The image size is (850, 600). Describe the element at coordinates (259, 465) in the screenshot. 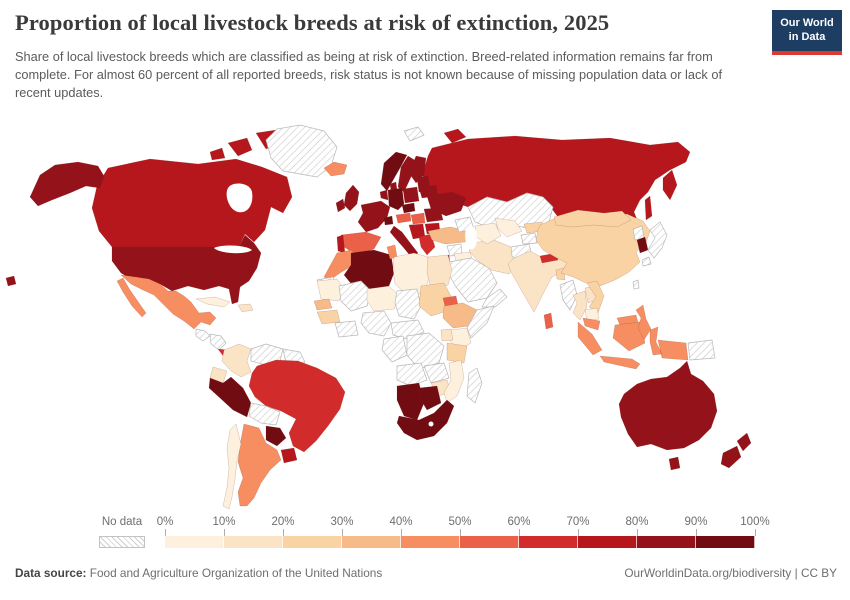

I see `country-argentina: Argentina: 40-50%` at that location.